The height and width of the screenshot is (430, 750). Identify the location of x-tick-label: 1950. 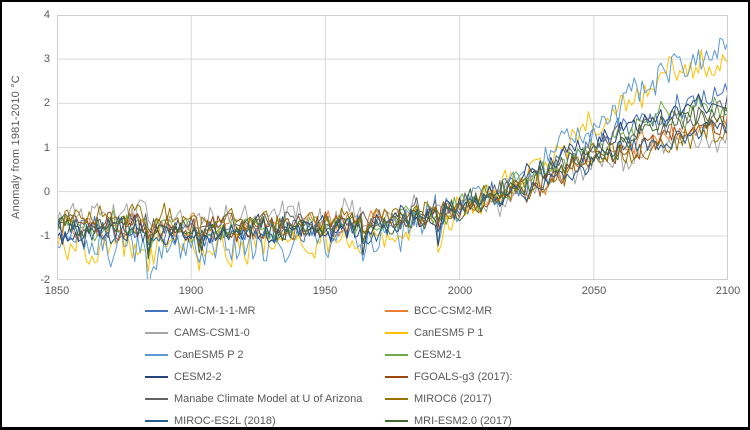
(325, 291).